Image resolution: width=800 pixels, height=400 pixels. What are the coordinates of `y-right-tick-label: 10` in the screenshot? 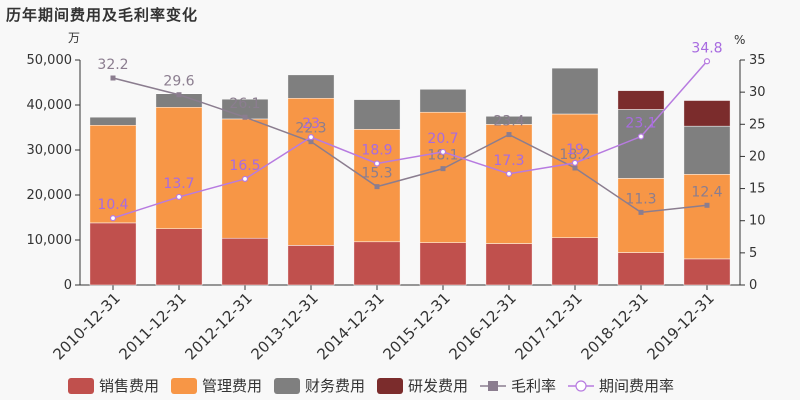 It's located at (757, 221).